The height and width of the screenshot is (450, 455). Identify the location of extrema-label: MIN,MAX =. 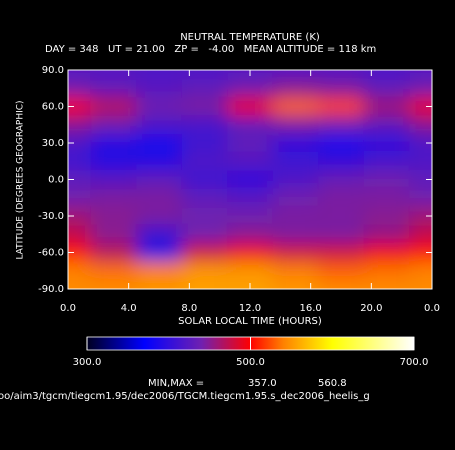
(176, 383).